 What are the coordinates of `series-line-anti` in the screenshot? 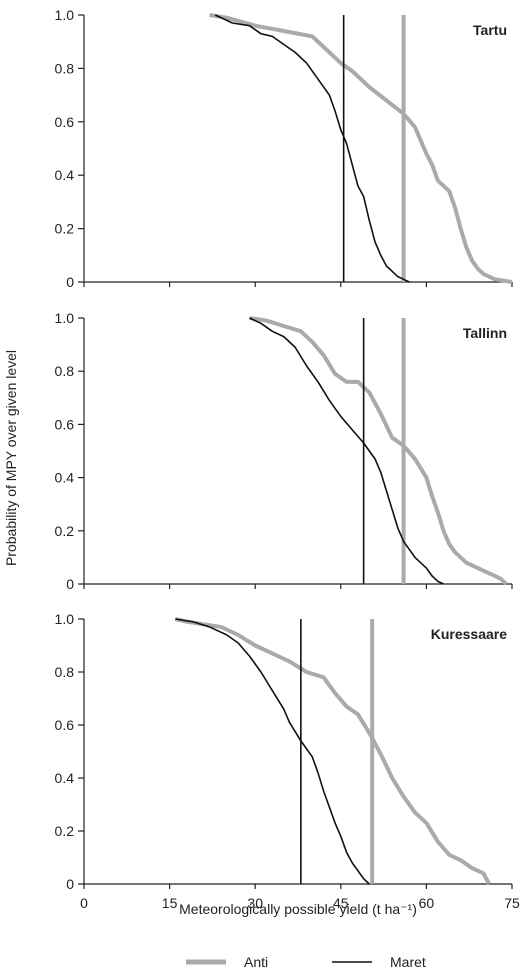 It's located at (378, 451).